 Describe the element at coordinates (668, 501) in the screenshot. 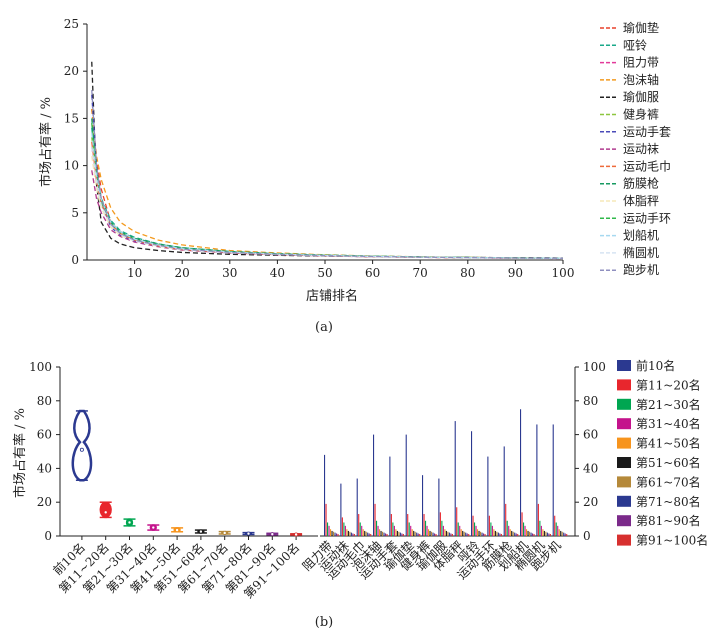

I see `panel-b-legend-label: 第71~80名` at that location.